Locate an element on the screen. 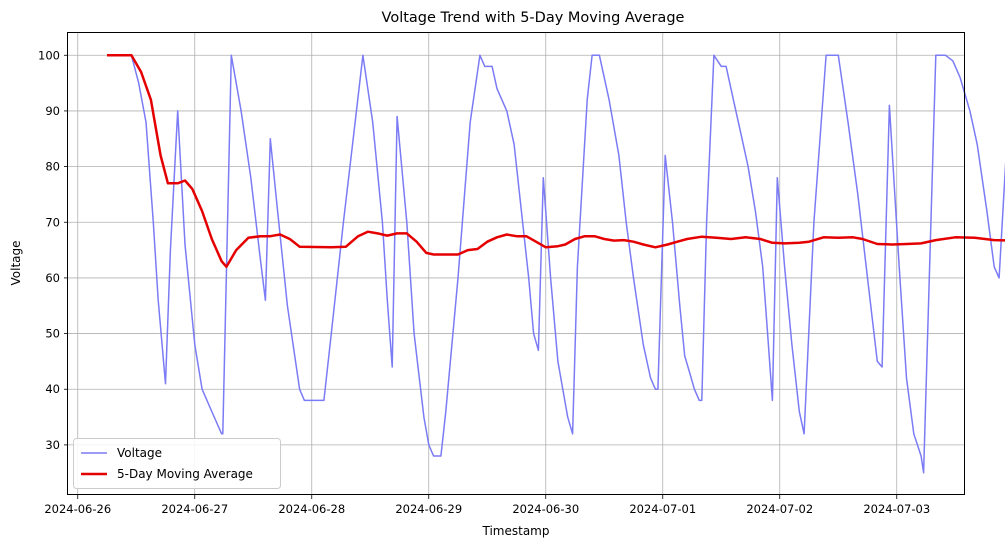 The image size is (1005, 547). legend-label-moving-average: 5-Day Moving Average is located at coordinates (185, 474).